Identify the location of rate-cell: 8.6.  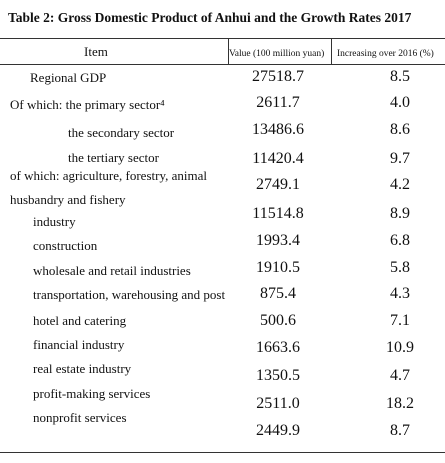
(400, 129).